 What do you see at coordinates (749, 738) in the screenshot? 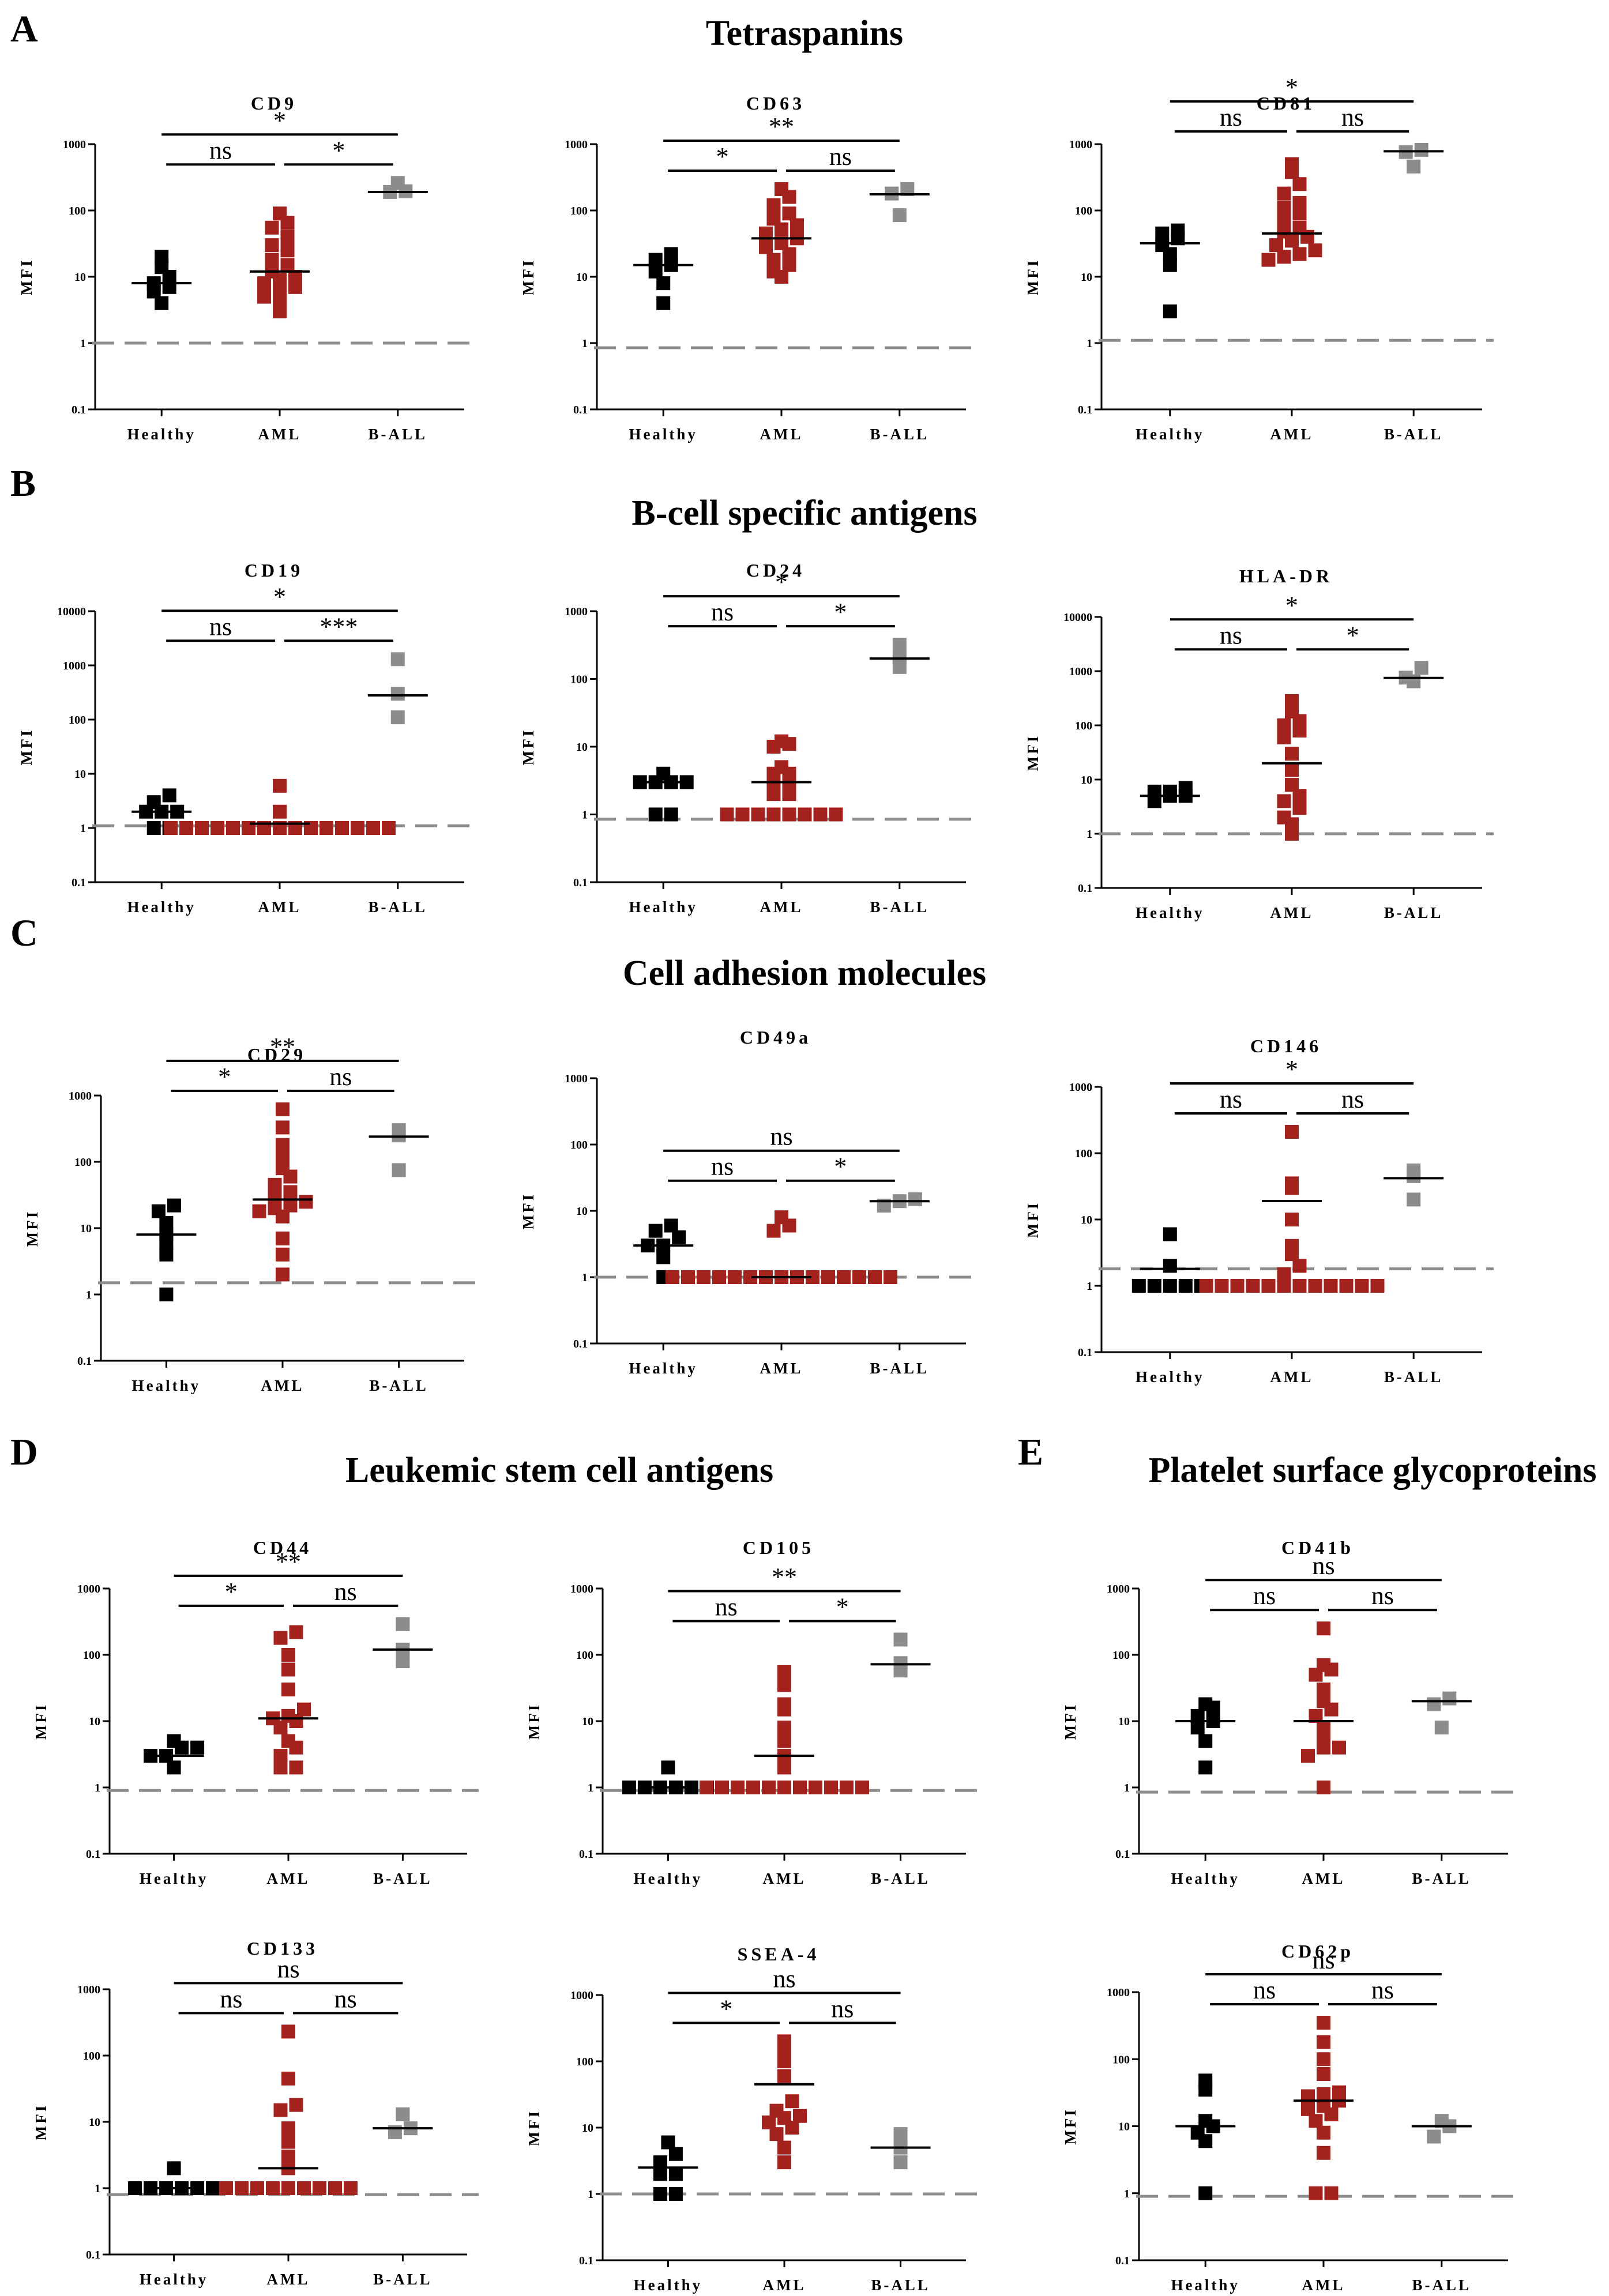
I see `chart-cd24: CD24 0.1 1 10 100 1000 Healthy AML B-ALL MFI ns * *` at bounding box center [749, 738].